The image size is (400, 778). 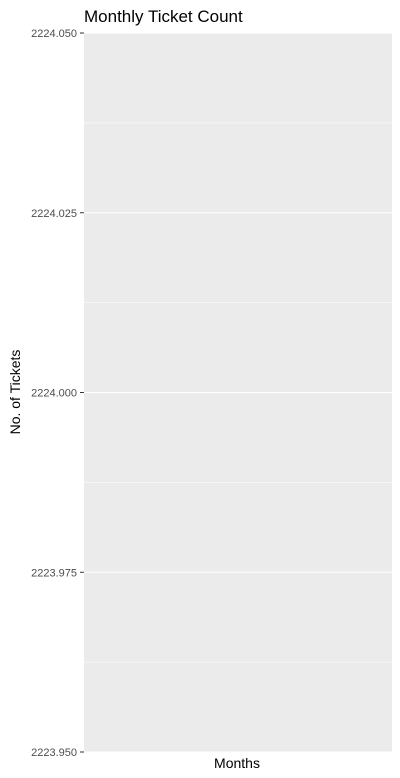 I want to click on y-tick-label: 2223.975, so click(x=54, y=573).